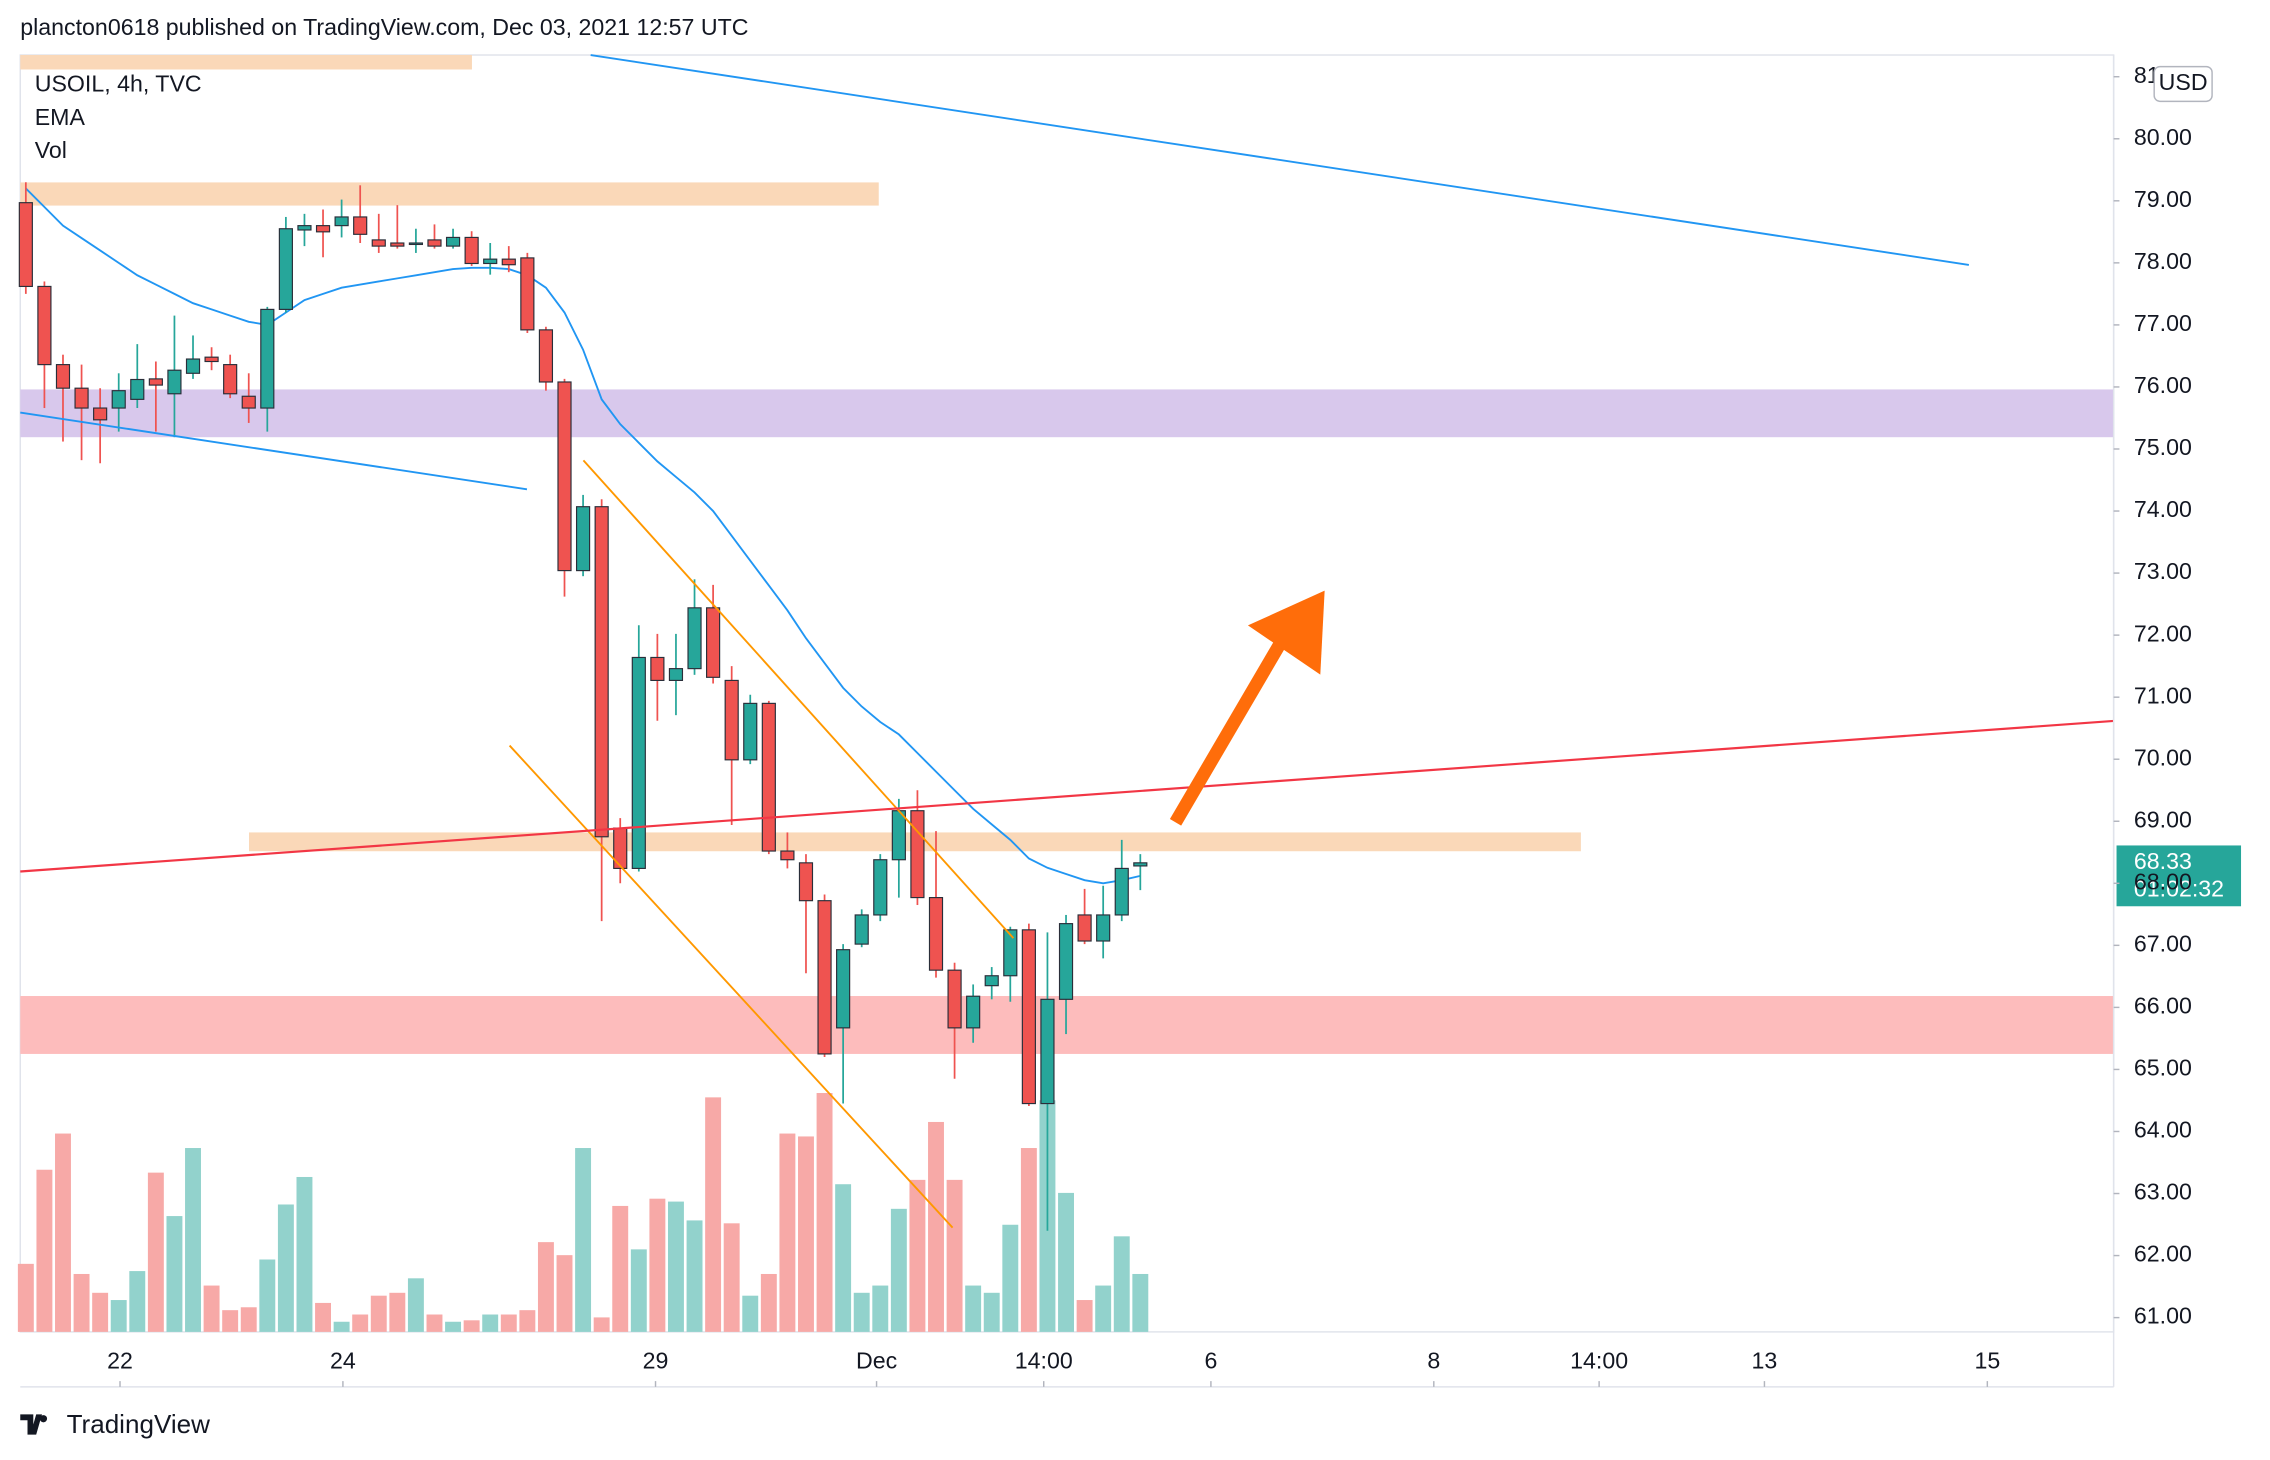  I want to click on last-price-box, so click(2179, 876).